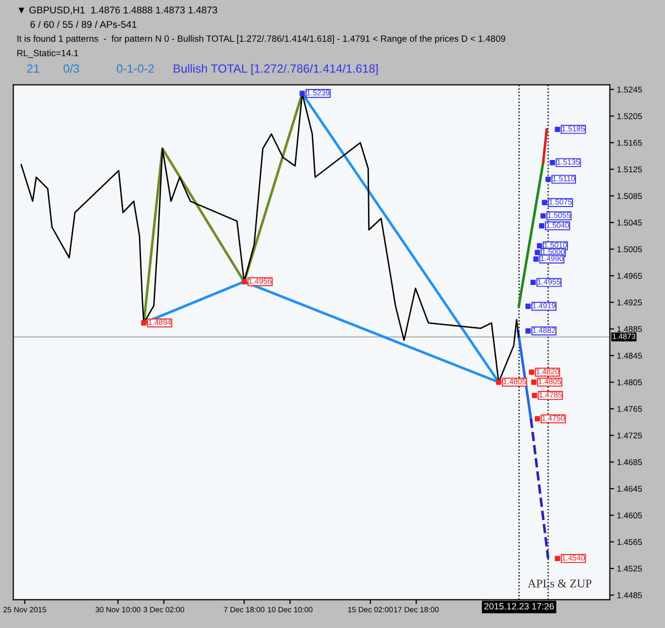  What do you see at coordinates (629, 143) in the screenshot?
I see `y-tick-label: 1.5165` at bounding box center [629, 143].